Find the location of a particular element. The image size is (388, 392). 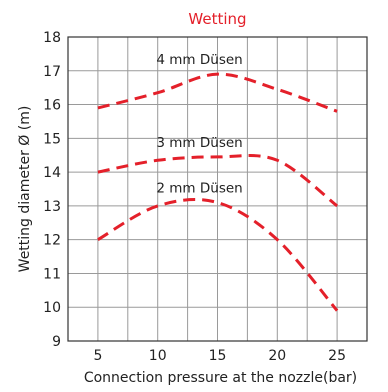

x-tick-label: 20 is located at coordinates (277, 356).